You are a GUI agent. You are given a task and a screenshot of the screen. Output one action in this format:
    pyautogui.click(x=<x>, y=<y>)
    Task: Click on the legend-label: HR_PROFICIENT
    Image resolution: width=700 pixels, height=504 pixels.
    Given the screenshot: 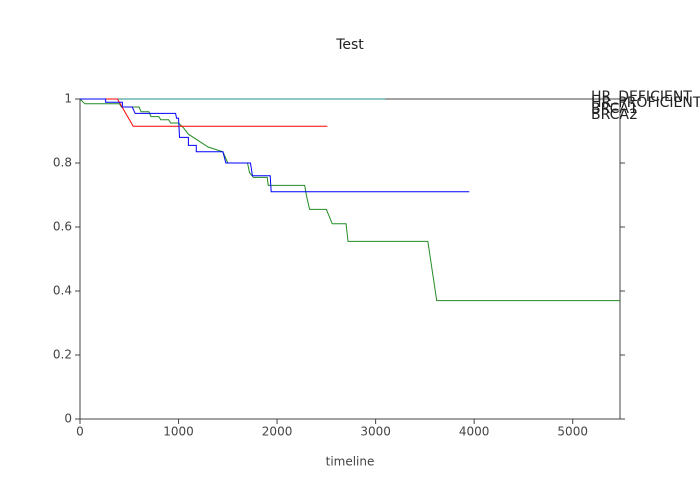 What is the action you would take?
    pyautogui.click(x=645, y=103)
    